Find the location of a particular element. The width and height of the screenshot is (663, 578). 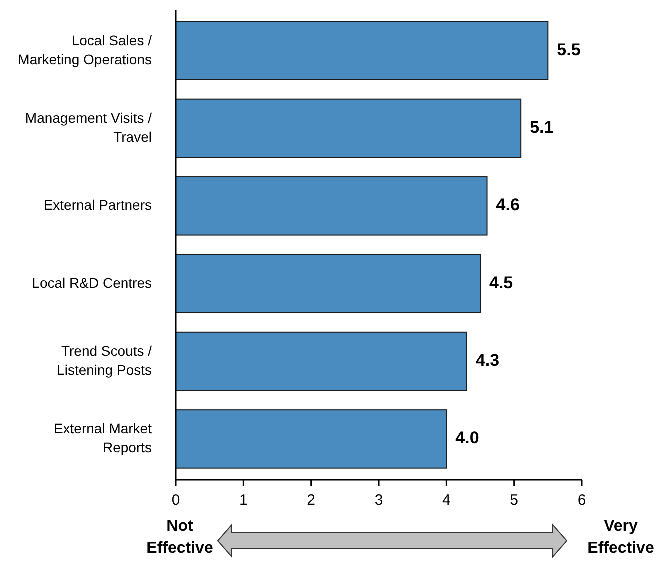

data-label: 5.5 is located at coordinates (569, 50).